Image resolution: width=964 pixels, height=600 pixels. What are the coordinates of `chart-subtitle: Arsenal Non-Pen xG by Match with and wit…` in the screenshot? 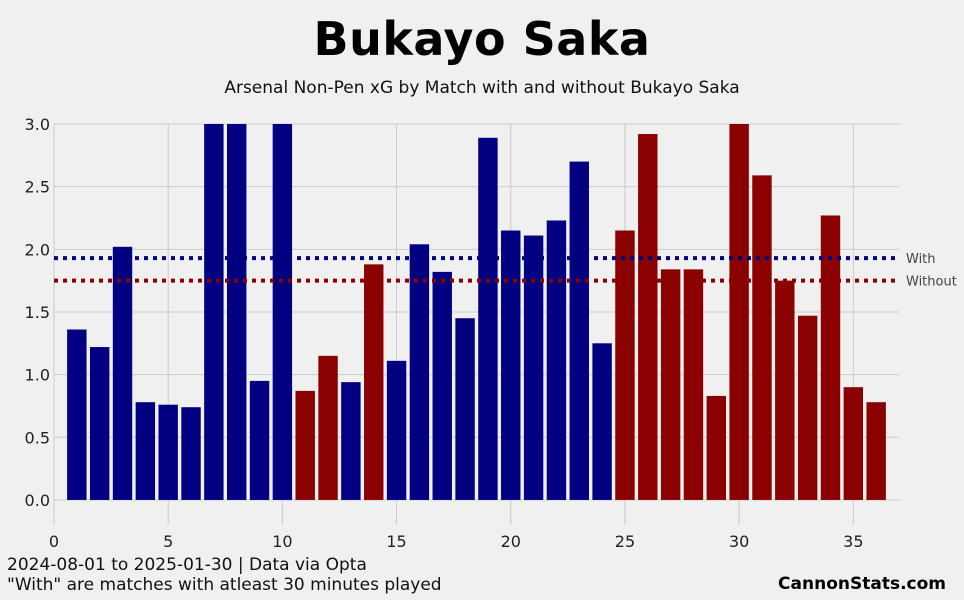 It's located at (482, 88).